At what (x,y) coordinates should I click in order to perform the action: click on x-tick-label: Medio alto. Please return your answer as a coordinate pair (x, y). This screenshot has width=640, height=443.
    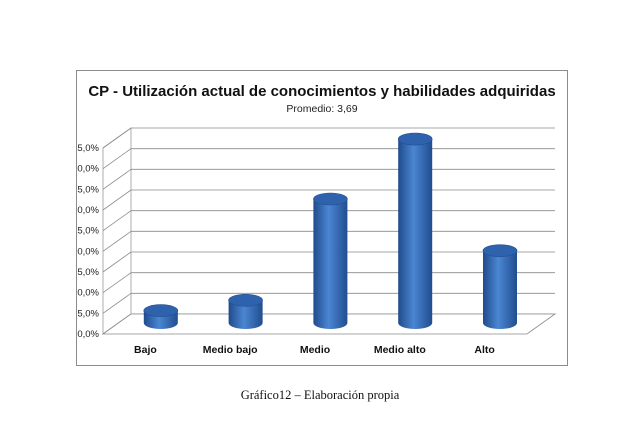
    Looking at the image, I should click on (400, 350).